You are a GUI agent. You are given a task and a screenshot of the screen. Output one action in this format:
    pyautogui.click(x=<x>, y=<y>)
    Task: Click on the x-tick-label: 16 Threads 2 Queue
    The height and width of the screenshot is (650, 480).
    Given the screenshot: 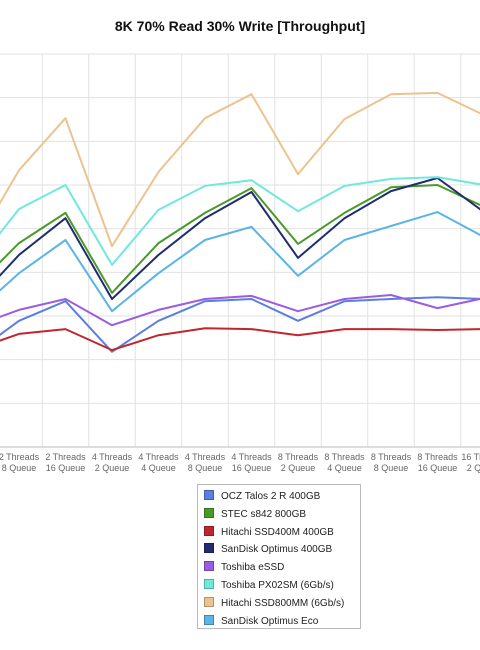 What is the action you would take?
    pyautogui.click(x=470, y=462)
    